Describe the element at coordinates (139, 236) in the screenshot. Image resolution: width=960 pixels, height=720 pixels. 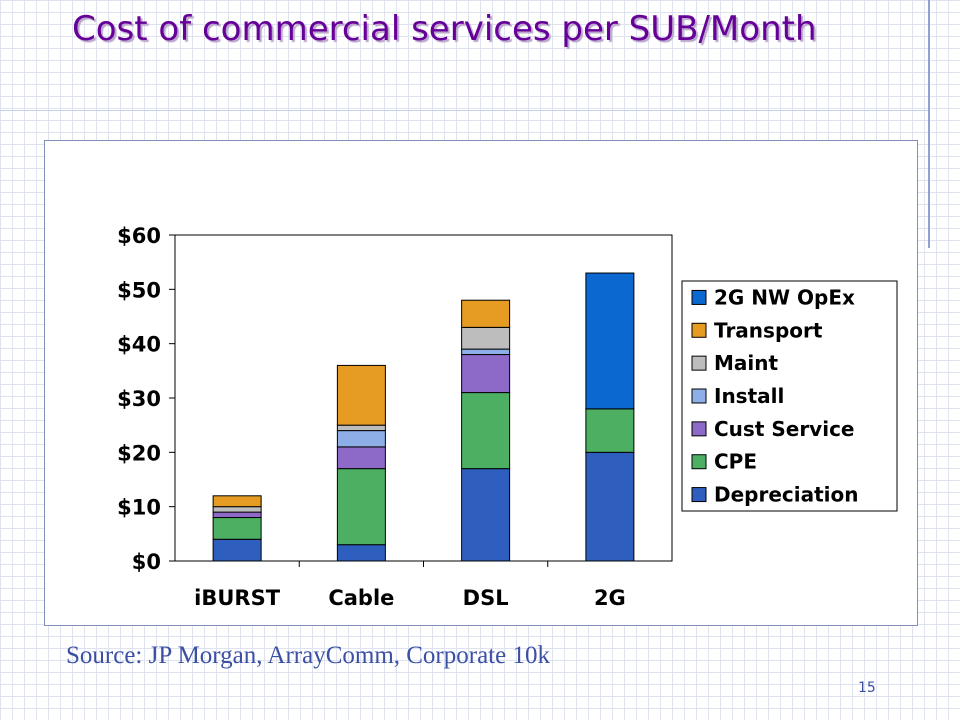
I see `y-tick-label: $60` at that location.